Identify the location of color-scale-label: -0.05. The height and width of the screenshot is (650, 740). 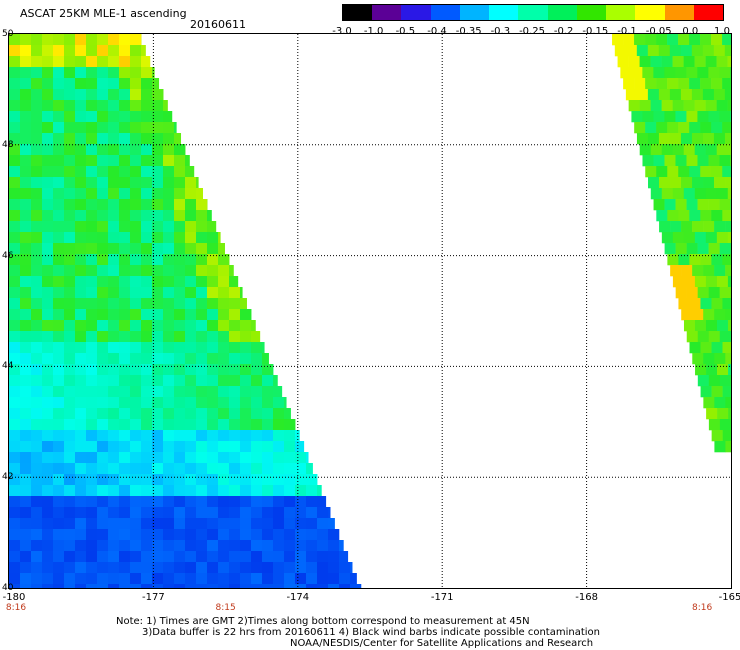
(658, 31).